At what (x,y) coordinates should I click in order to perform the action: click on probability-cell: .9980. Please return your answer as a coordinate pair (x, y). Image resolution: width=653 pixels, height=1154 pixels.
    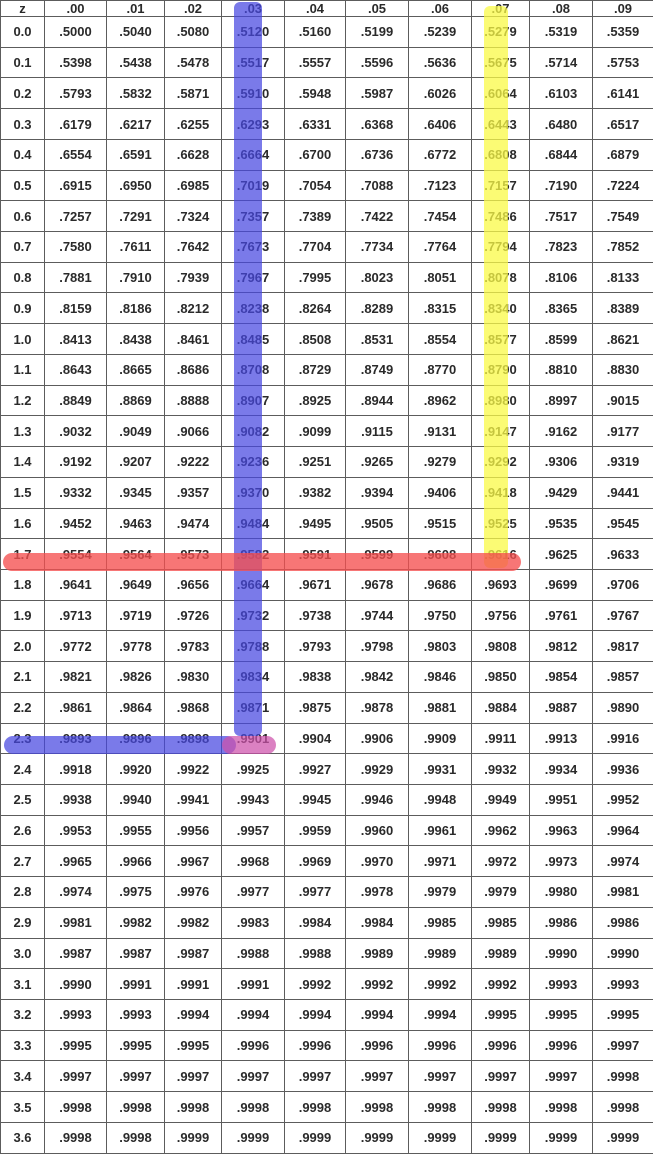
    Looking at the image, I should click on (561, 892).